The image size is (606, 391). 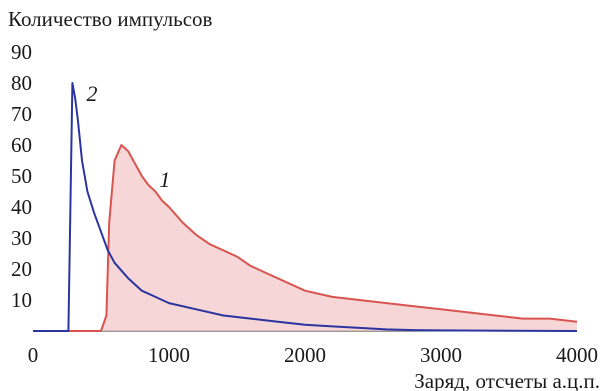 What do you see at coordinates (128, 136) in the screenshot?
I see `series-labels: 12` at bounding box center [128, 136].